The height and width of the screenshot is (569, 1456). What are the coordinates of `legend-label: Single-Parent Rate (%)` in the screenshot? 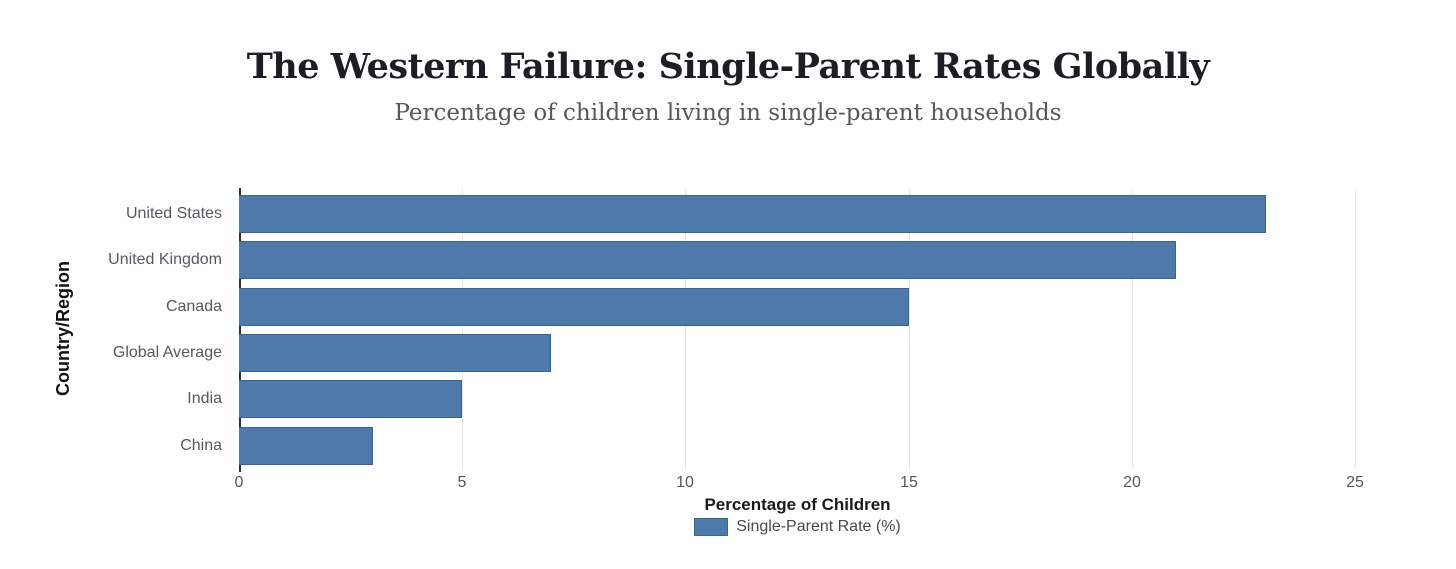 It's located at (818, 526).